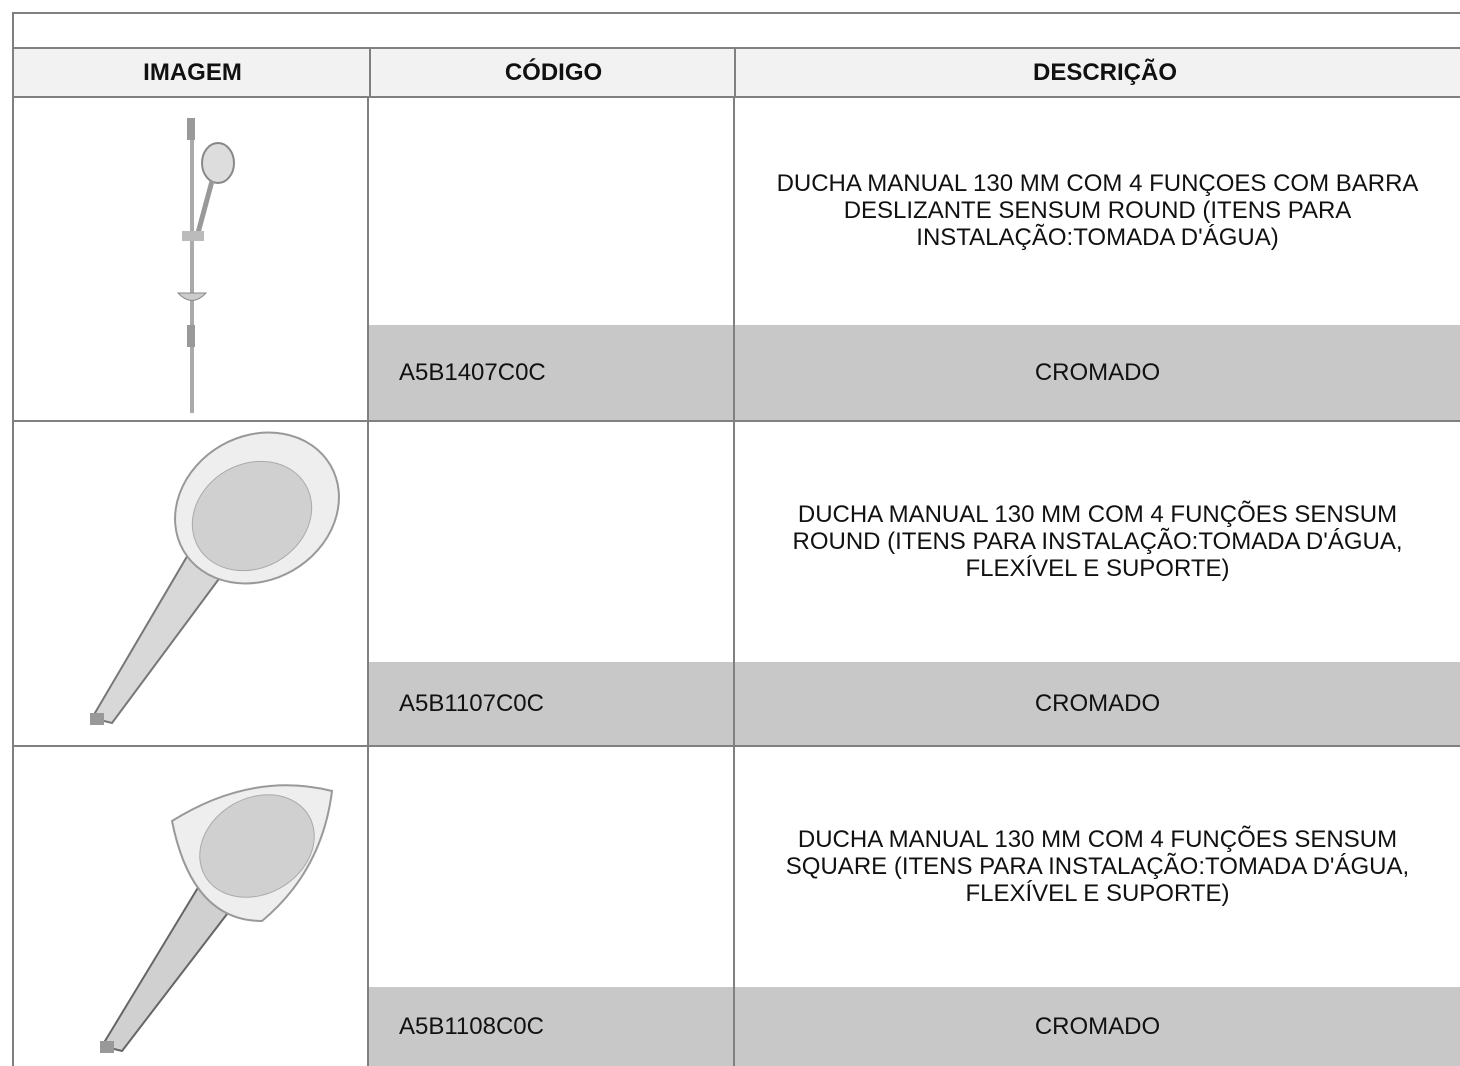  Describe the element at coordinates (551, 704) in the screenshot. I see `code-cell: A5B1107C0C` at that location.